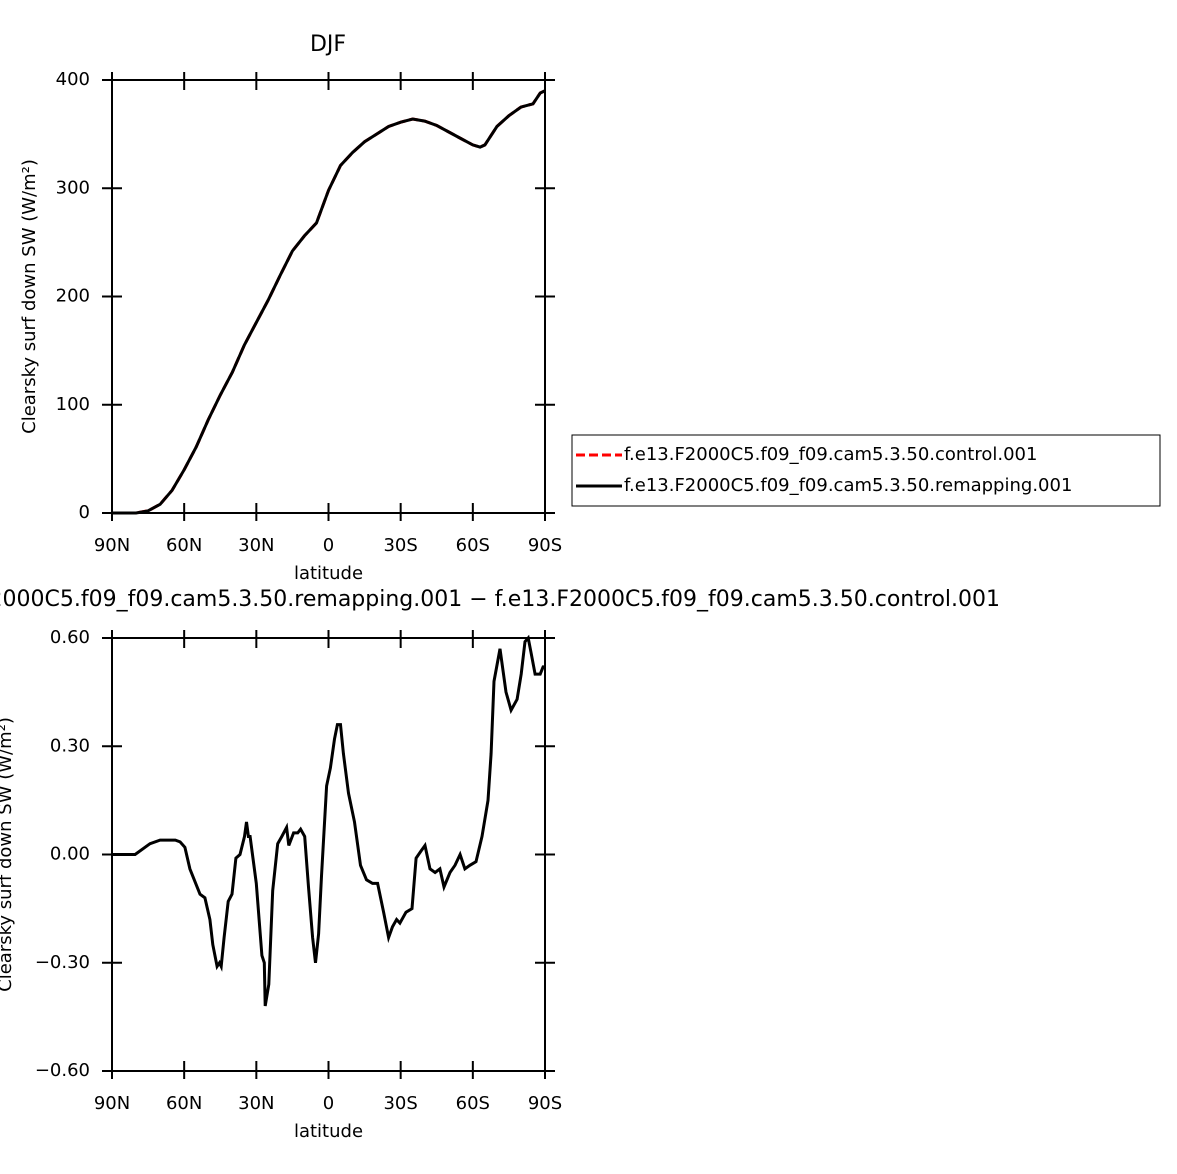 This screenshot has height=1174, width=1177. I want to click on y-tick-label: 0.30, so click(70, 745).